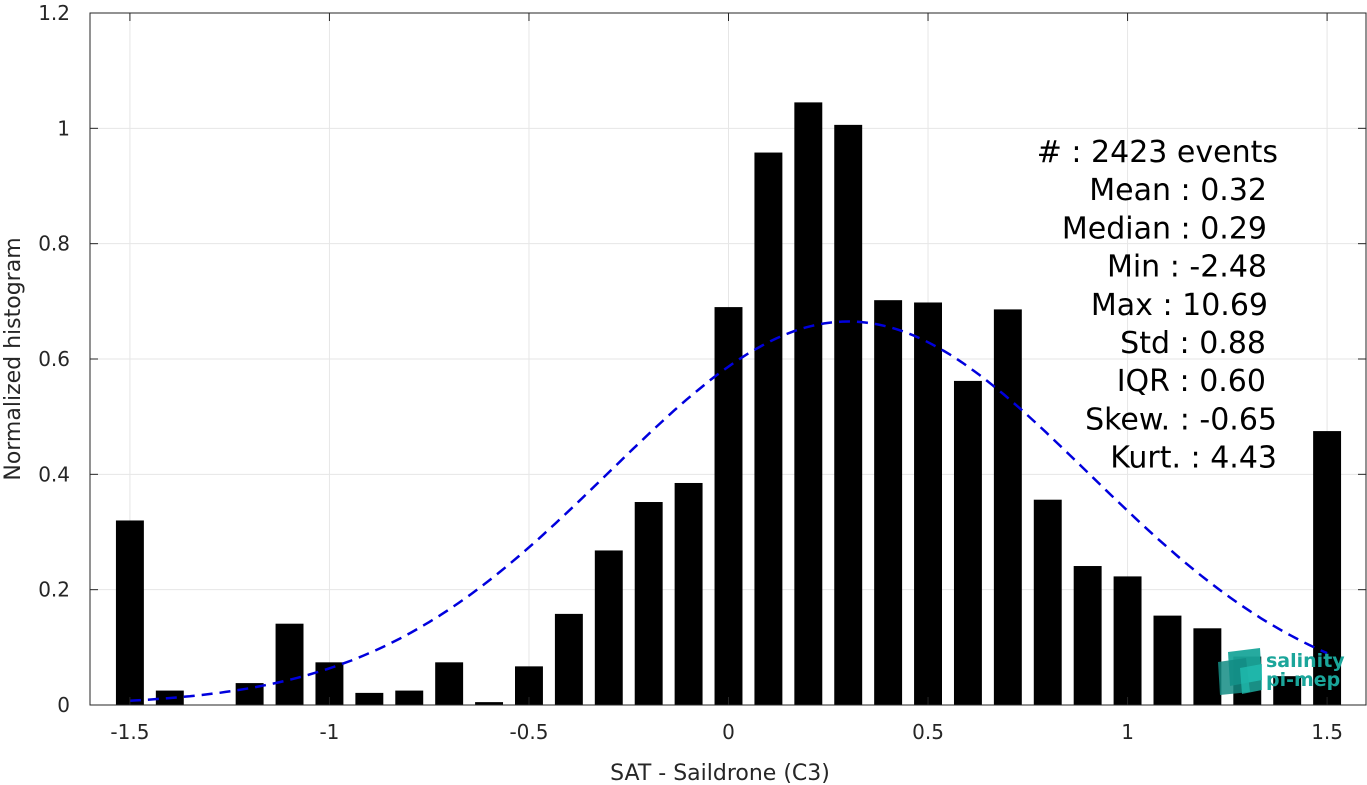 Image resolution: width=1367 pixels, height=785 pixels. Describe the element at coordinates (1240, 671) in the screenshot. I see `logo-cube-icon` at that location.